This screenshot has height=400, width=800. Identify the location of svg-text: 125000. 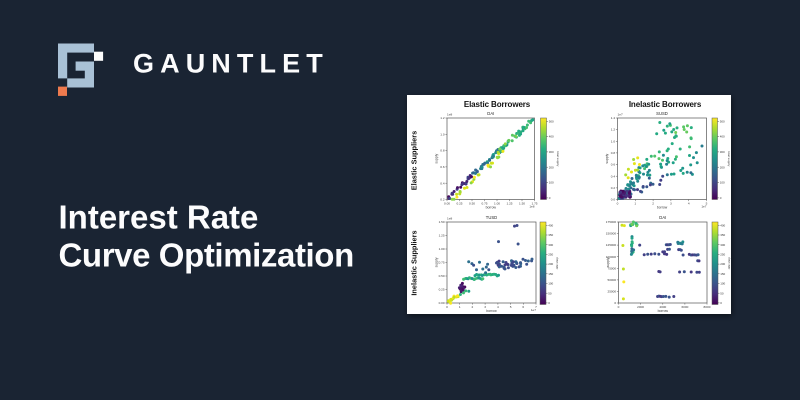
(611, 245).